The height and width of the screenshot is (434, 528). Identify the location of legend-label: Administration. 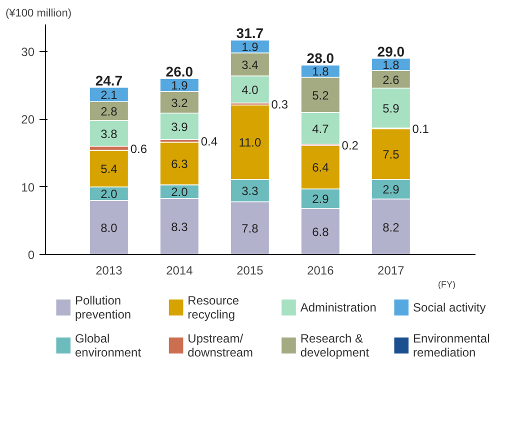
(338, 307).